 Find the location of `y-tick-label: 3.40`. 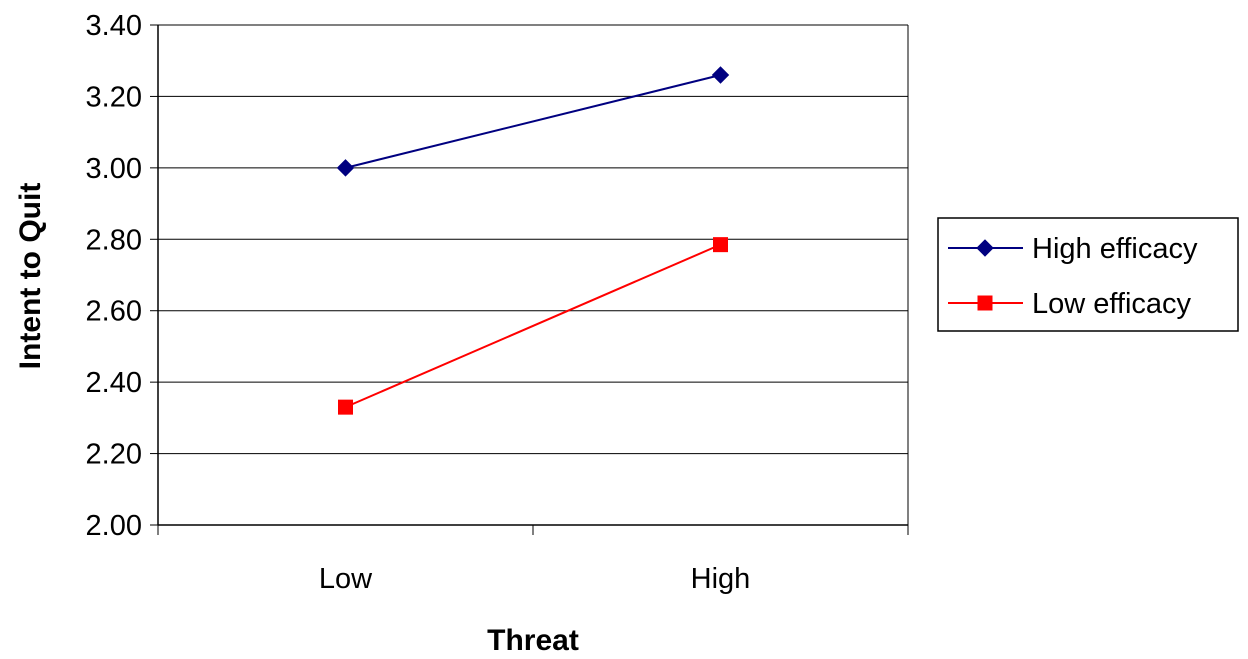

y-tick-label: 3.40 is located at coordinates (114, 26).